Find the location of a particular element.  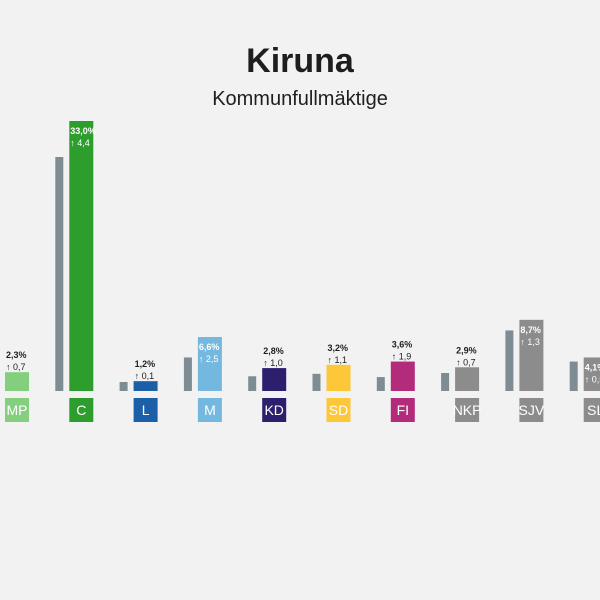

current-bar-mp is located at coordinates (17, 381).